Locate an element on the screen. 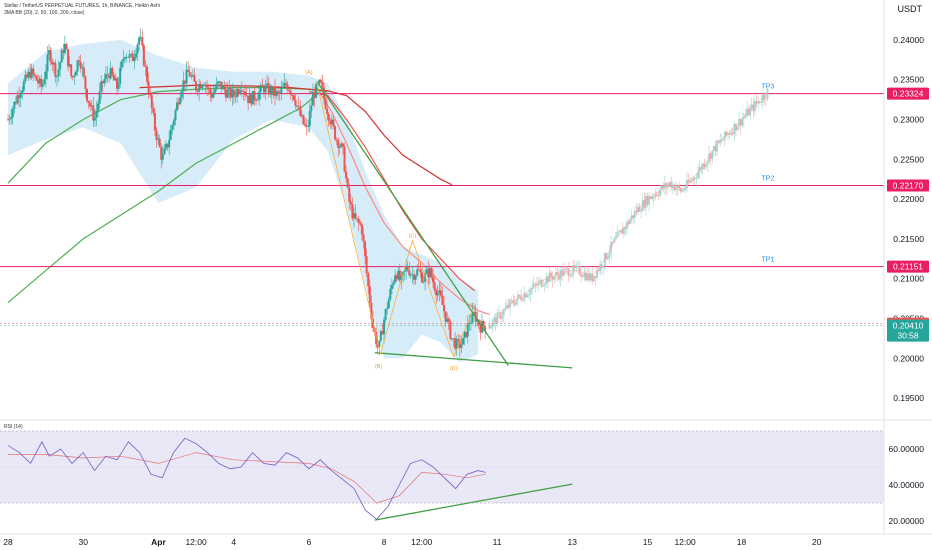 The image size is (932, 550). time-tick-label: 12:00 is located at coordinates (685, 542).